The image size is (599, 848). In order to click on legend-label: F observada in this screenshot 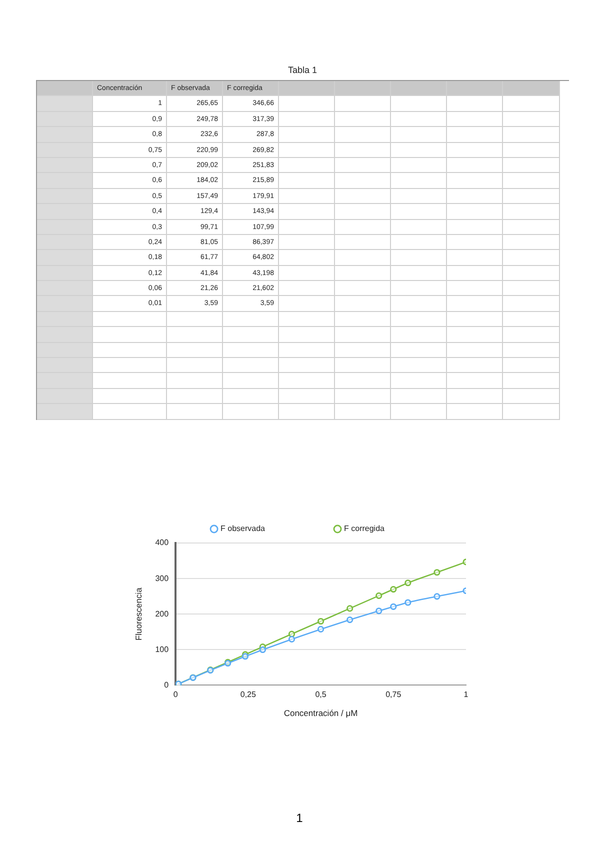, I will do `click(243, 529)`.